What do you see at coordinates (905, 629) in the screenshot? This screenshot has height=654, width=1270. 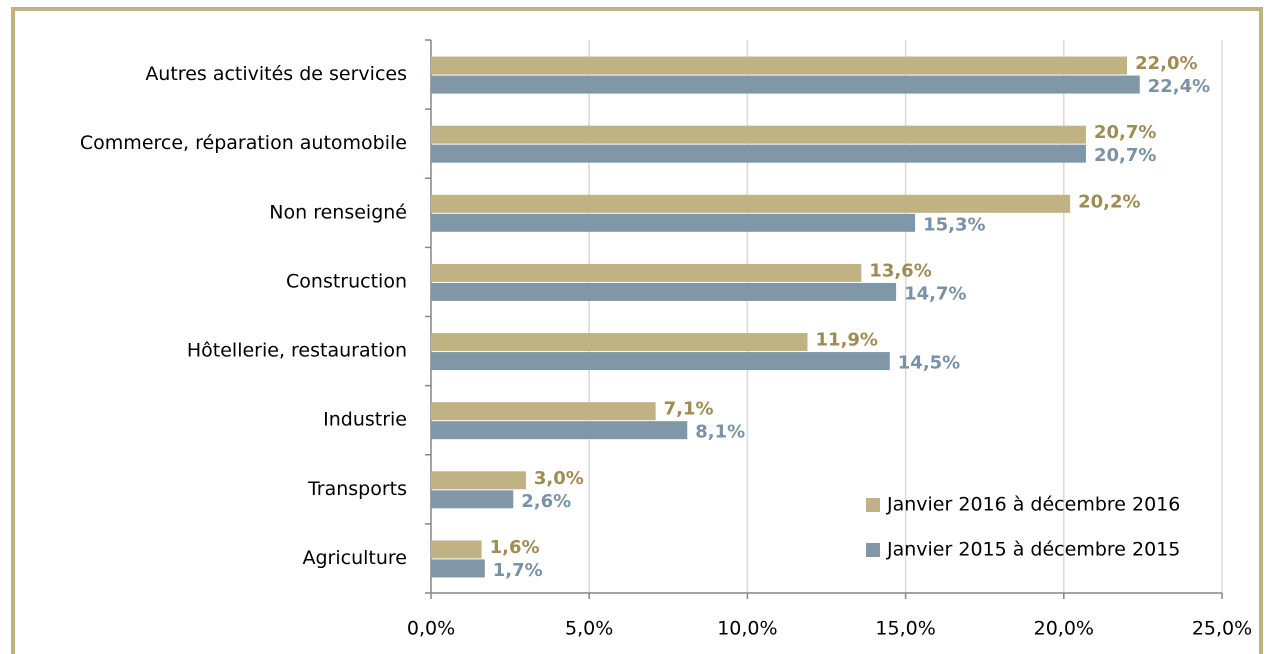 I see `x-tick-label: 15,0%` at bounding box center [905, 629].